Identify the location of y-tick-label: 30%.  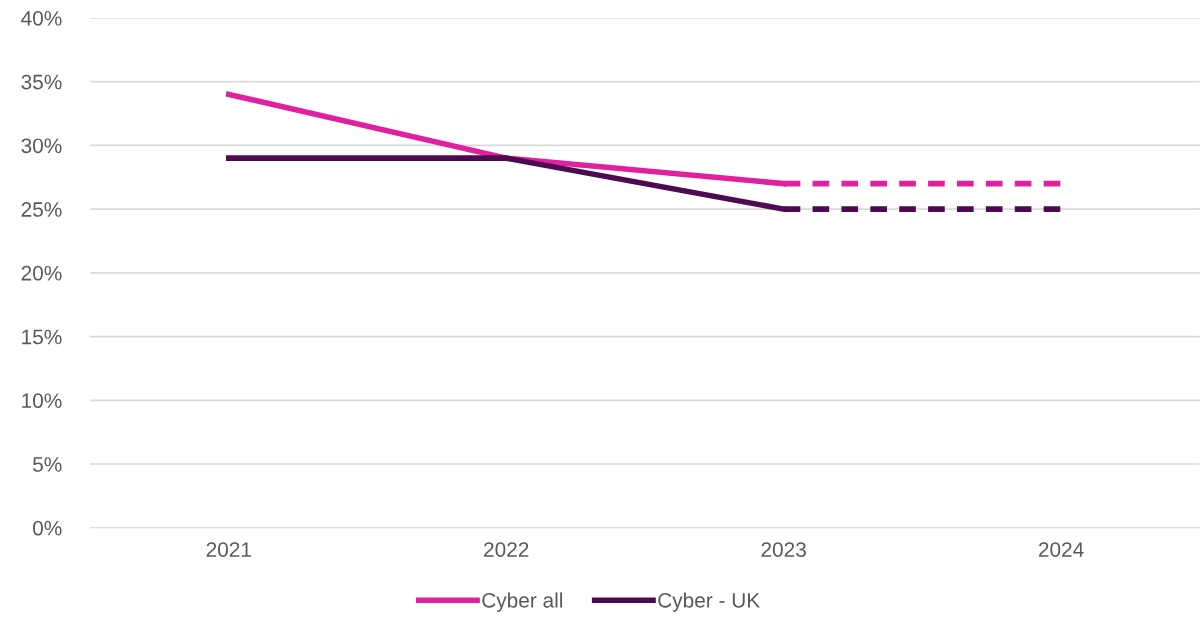
(41, 146).